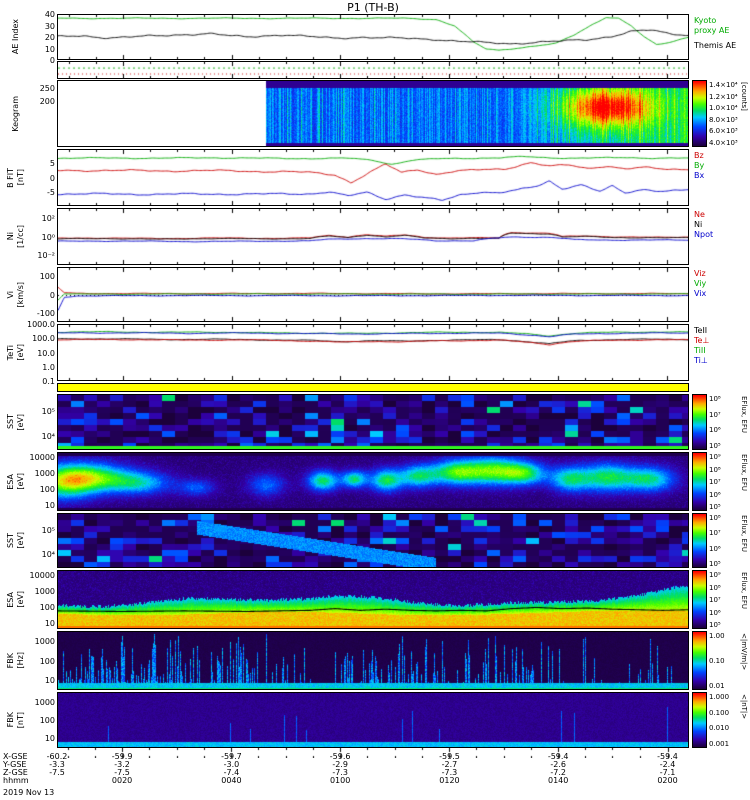 The image size is (750, 800). Describe the element at coordinates (558, 772) in the screenshot. I see `axis-value: -7.2` at that location.